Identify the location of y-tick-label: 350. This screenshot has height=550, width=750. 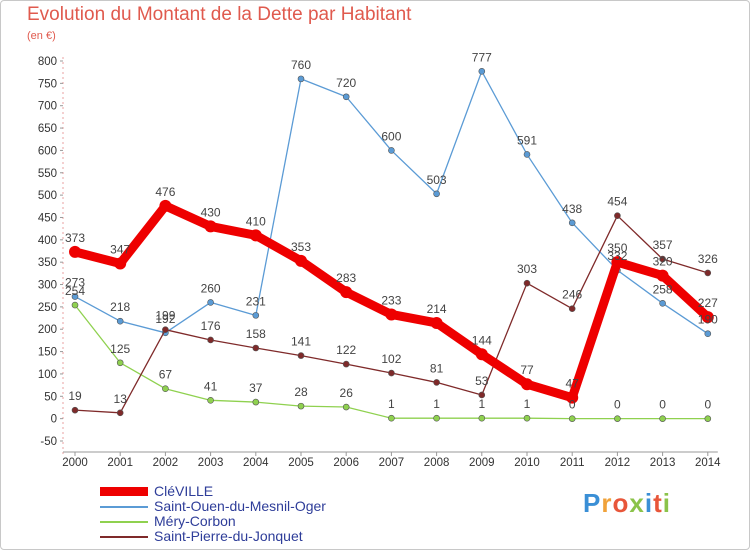
(47, 263).